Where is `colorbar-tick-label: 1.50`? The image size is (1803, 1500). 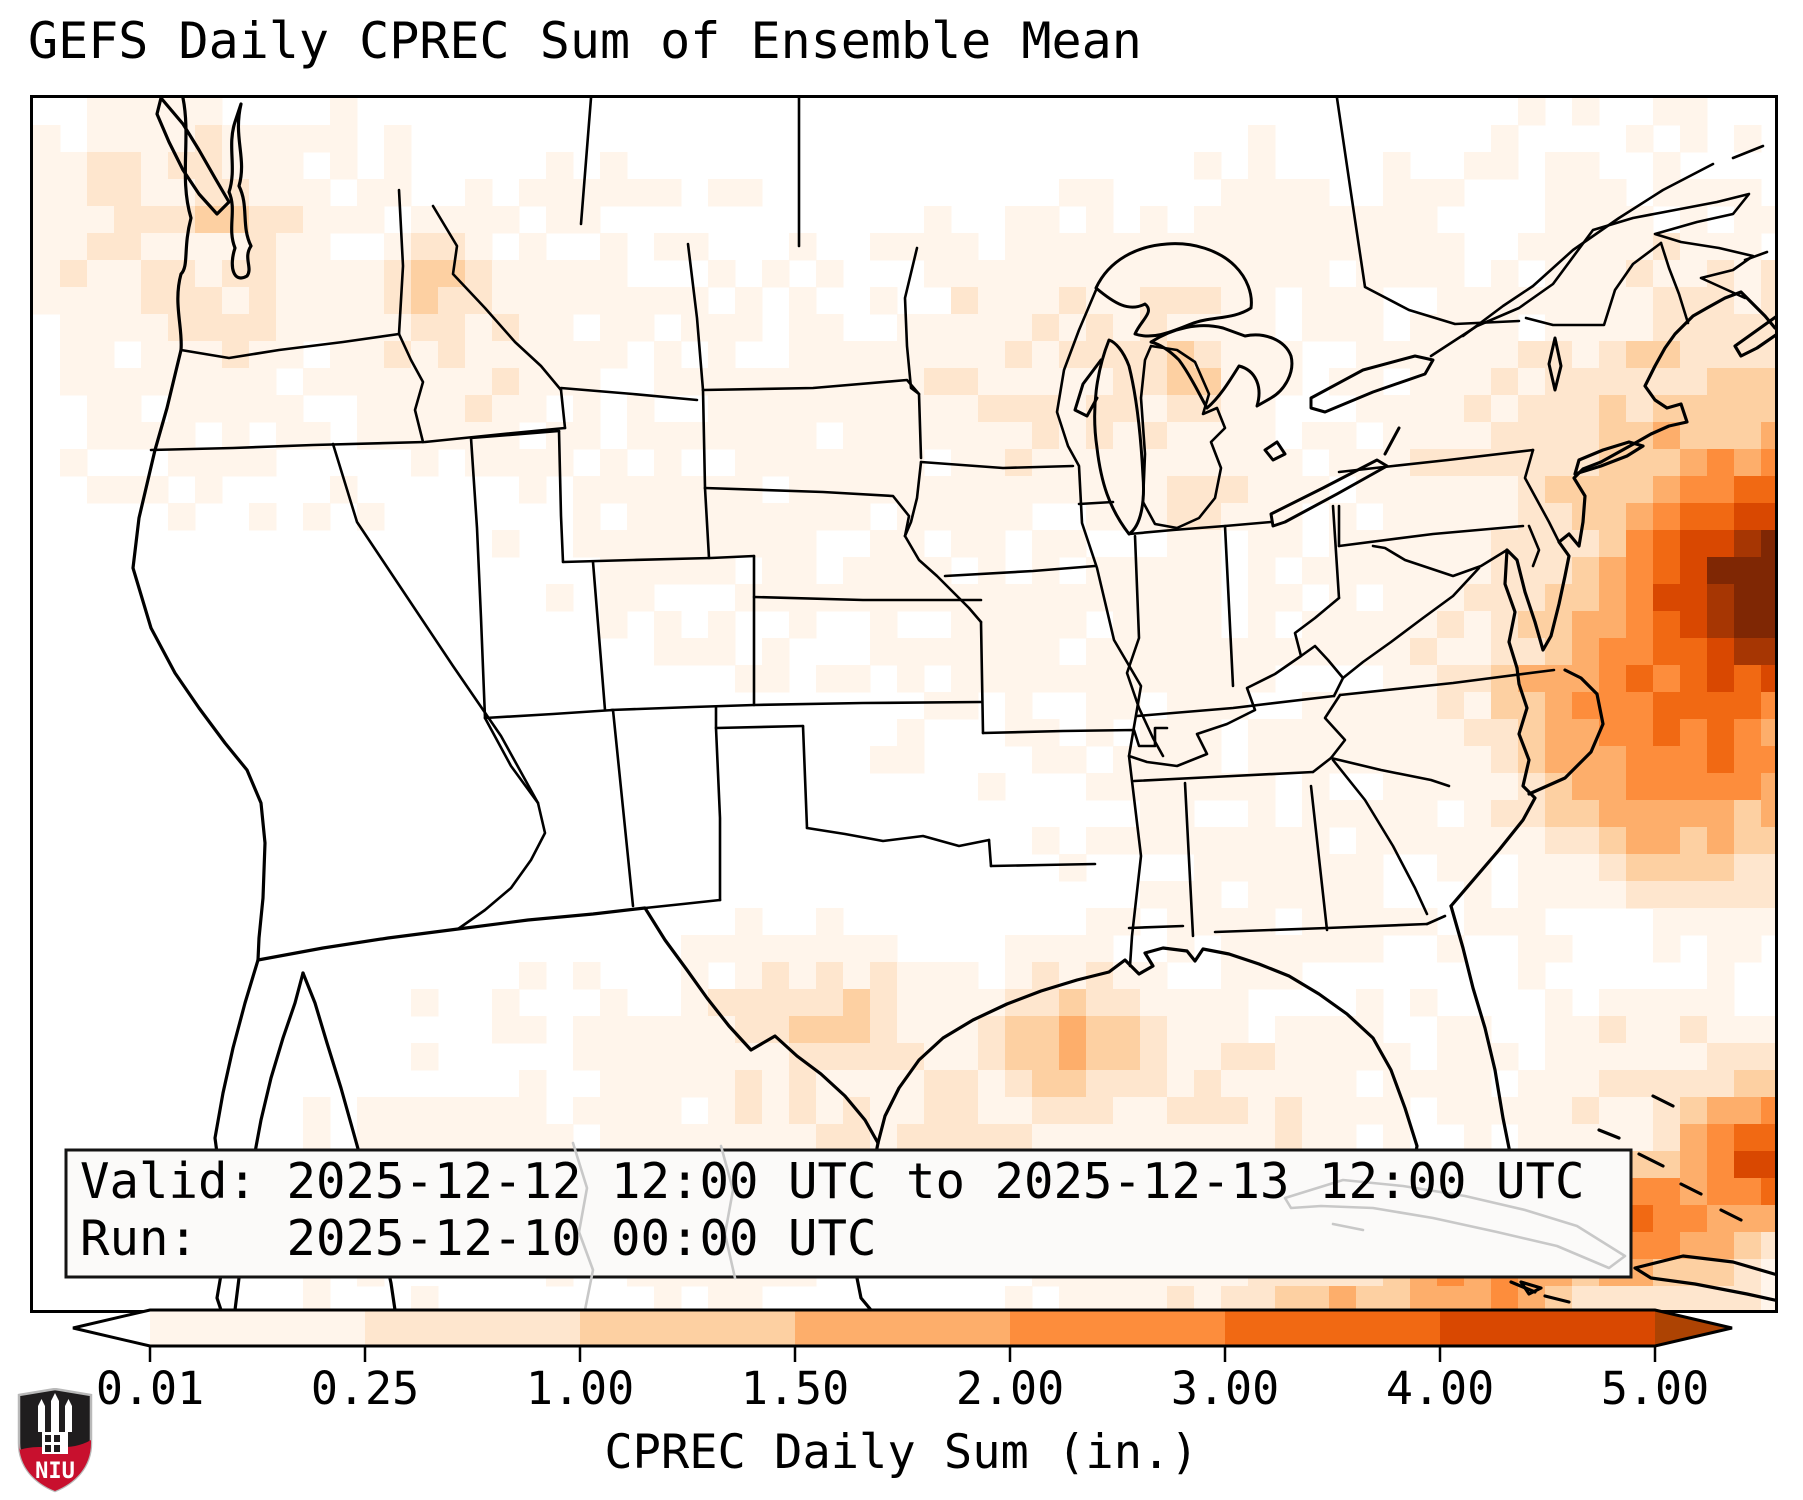 colorbar-tick-label: 1.50 is located at coordinates (795, 1388).